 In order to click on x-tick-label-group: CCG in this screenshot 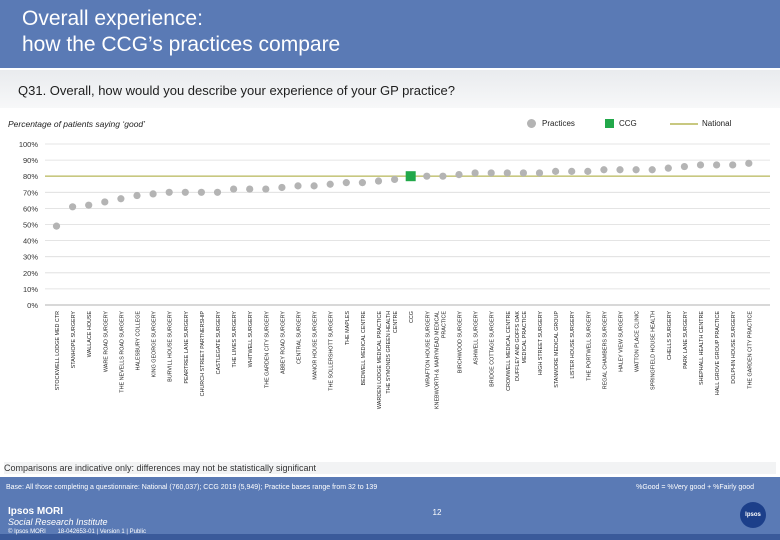, I will do `click(412, 317)`.